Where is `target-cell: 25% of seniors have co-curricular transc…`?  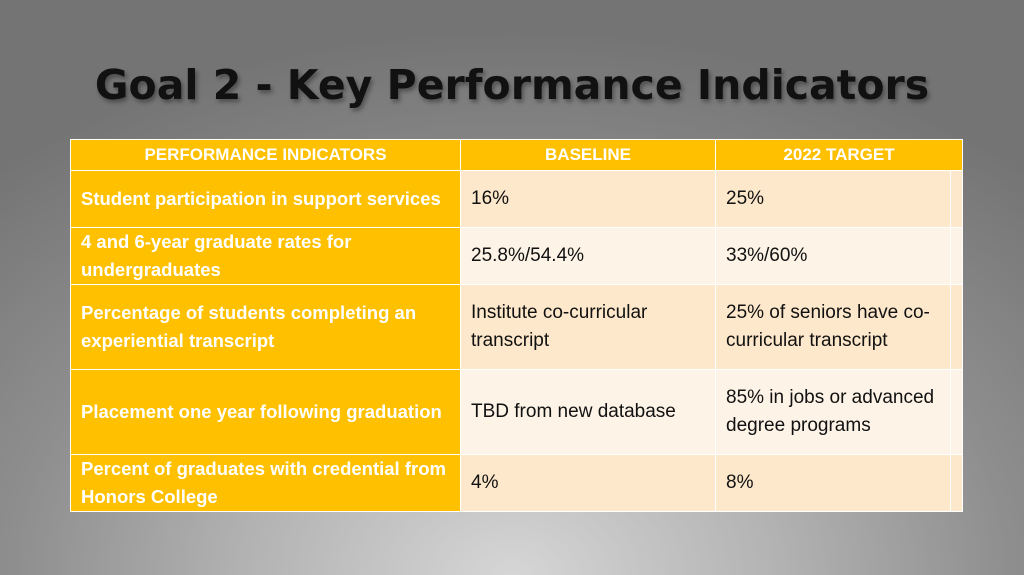
target-cell: 25% of seniors have co-curricular transc… is located at coordinates (833, 327).